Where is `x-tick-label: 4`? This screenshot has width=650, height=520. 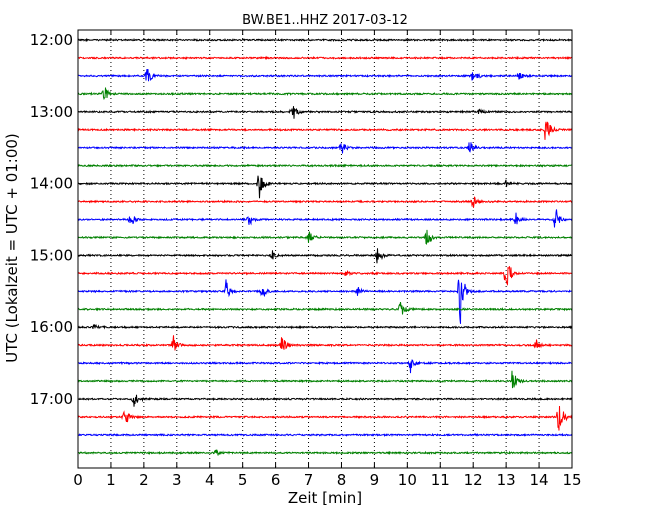
x-tick-label: 4 is located at coordinates (210, 480).